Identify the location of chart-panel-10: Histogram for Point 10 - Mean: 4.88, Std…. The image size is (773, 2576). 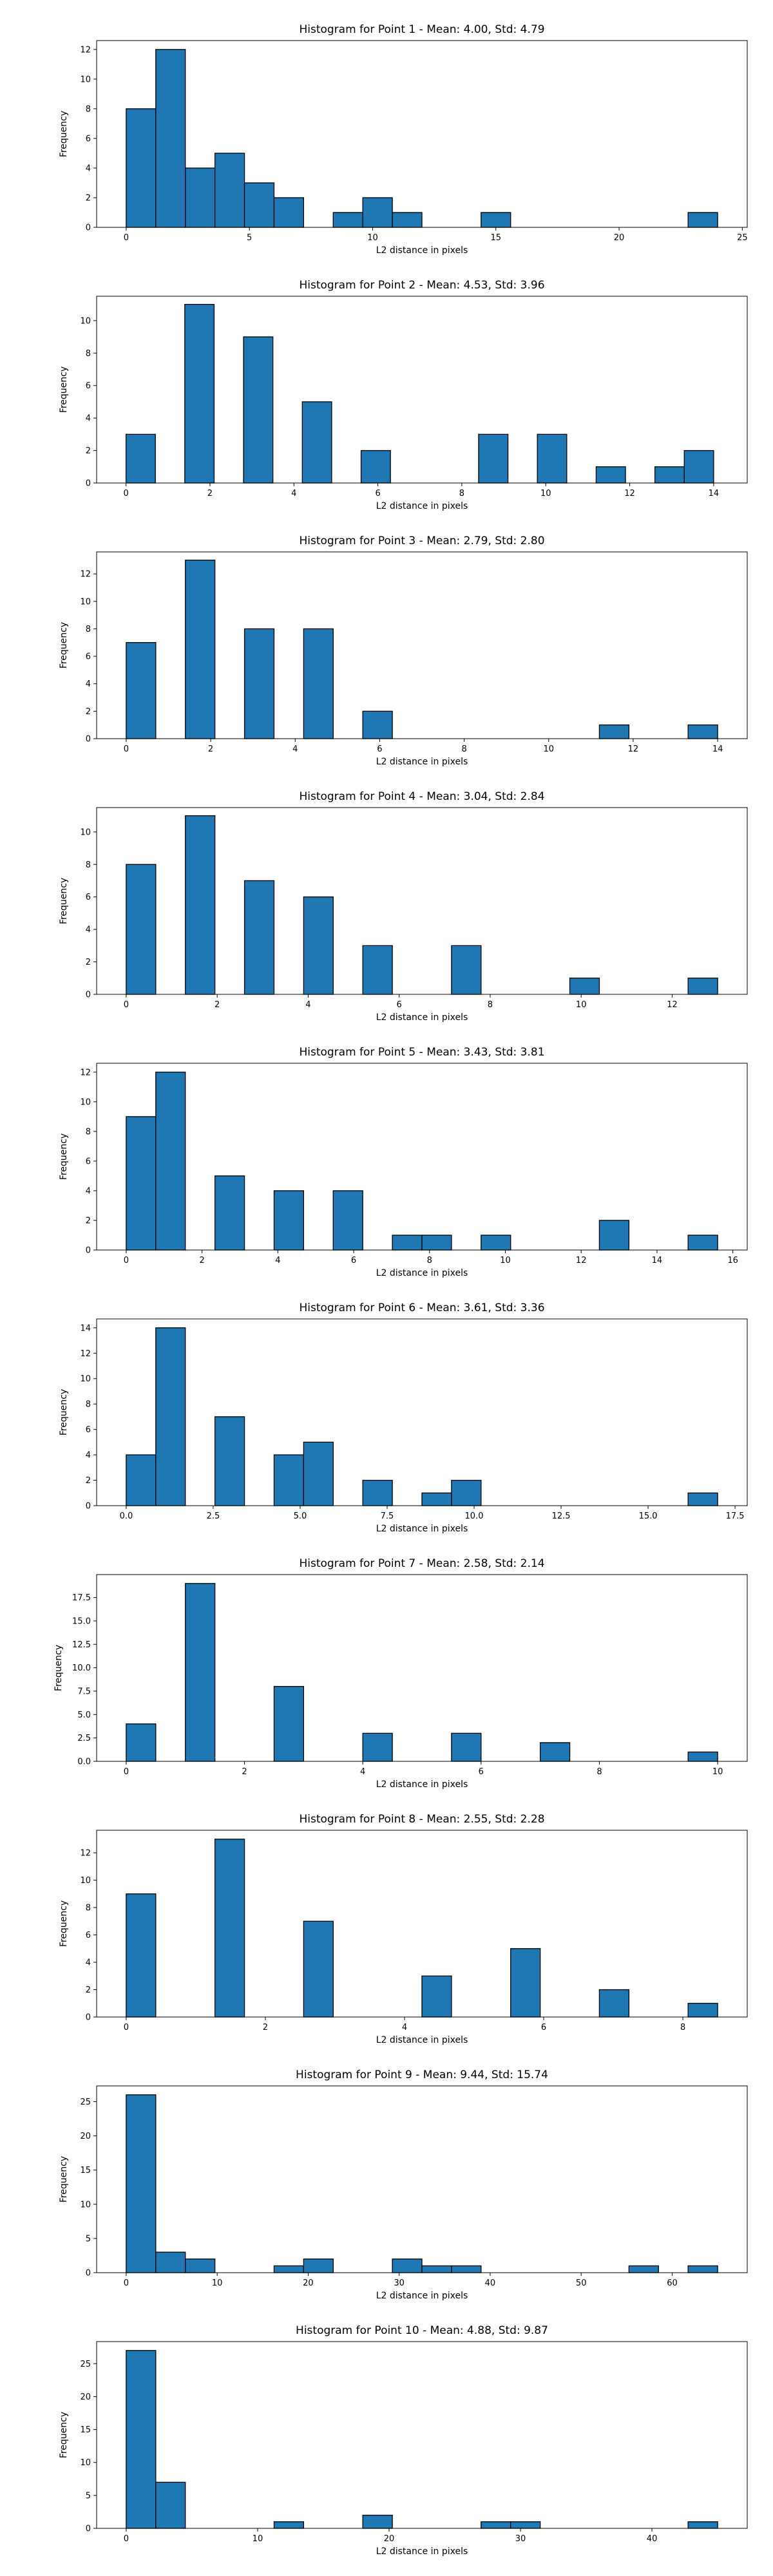
(403, 2440).